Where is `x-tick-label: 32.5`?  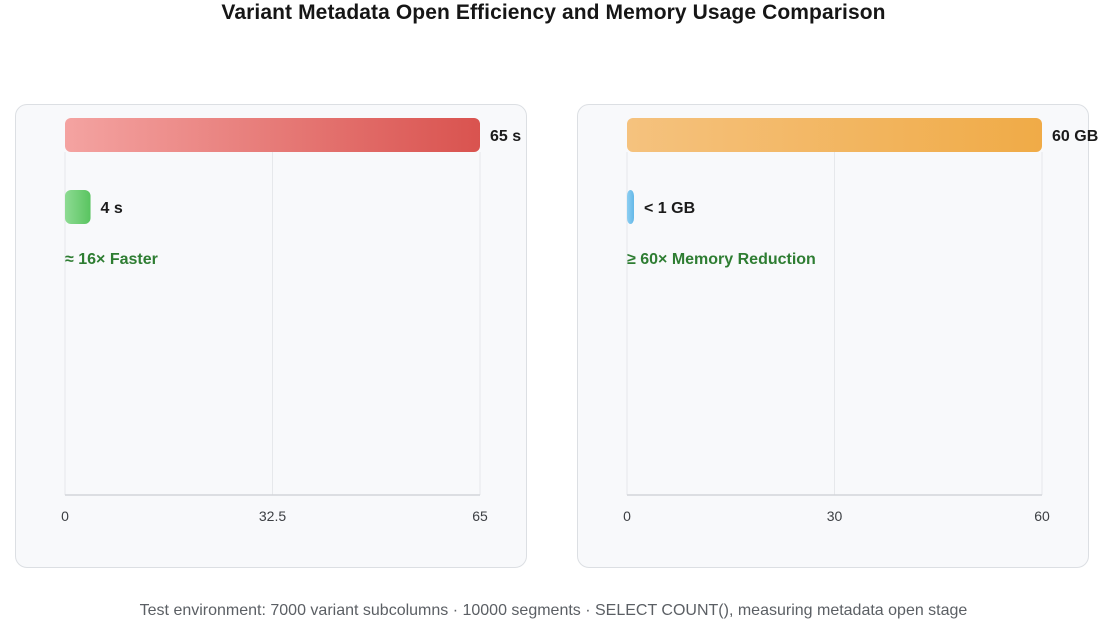 x-tick-label: 32.5 is located at coordinates (272, 516).